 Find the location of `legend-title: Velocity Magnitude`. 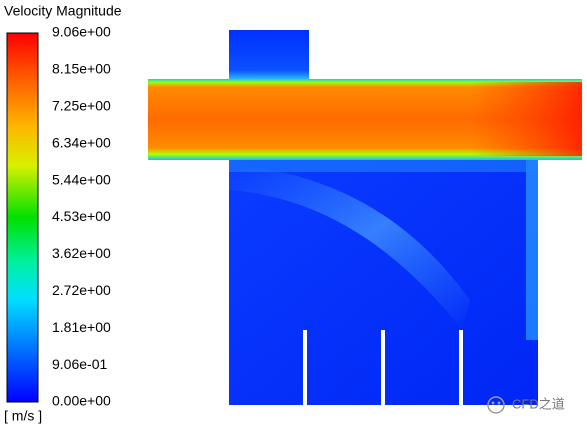

legend-title: Velocity Magnitude is located at coordinates (63, 11).